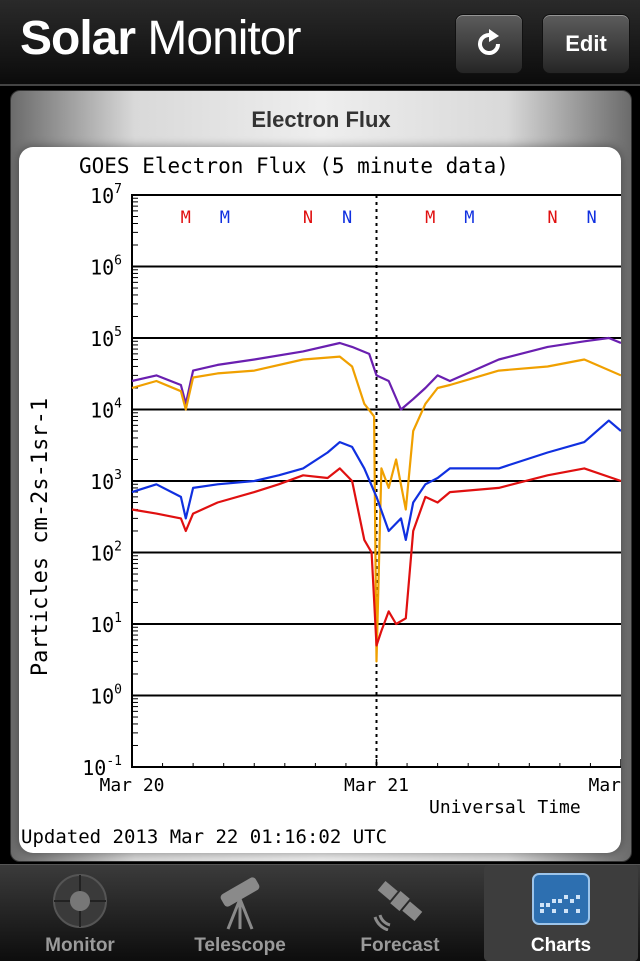 The image size is (640, 961). Describe the element at coordinates (106, 338) in the screenshot. I see `y-tick-label: 10⁵` at that location.